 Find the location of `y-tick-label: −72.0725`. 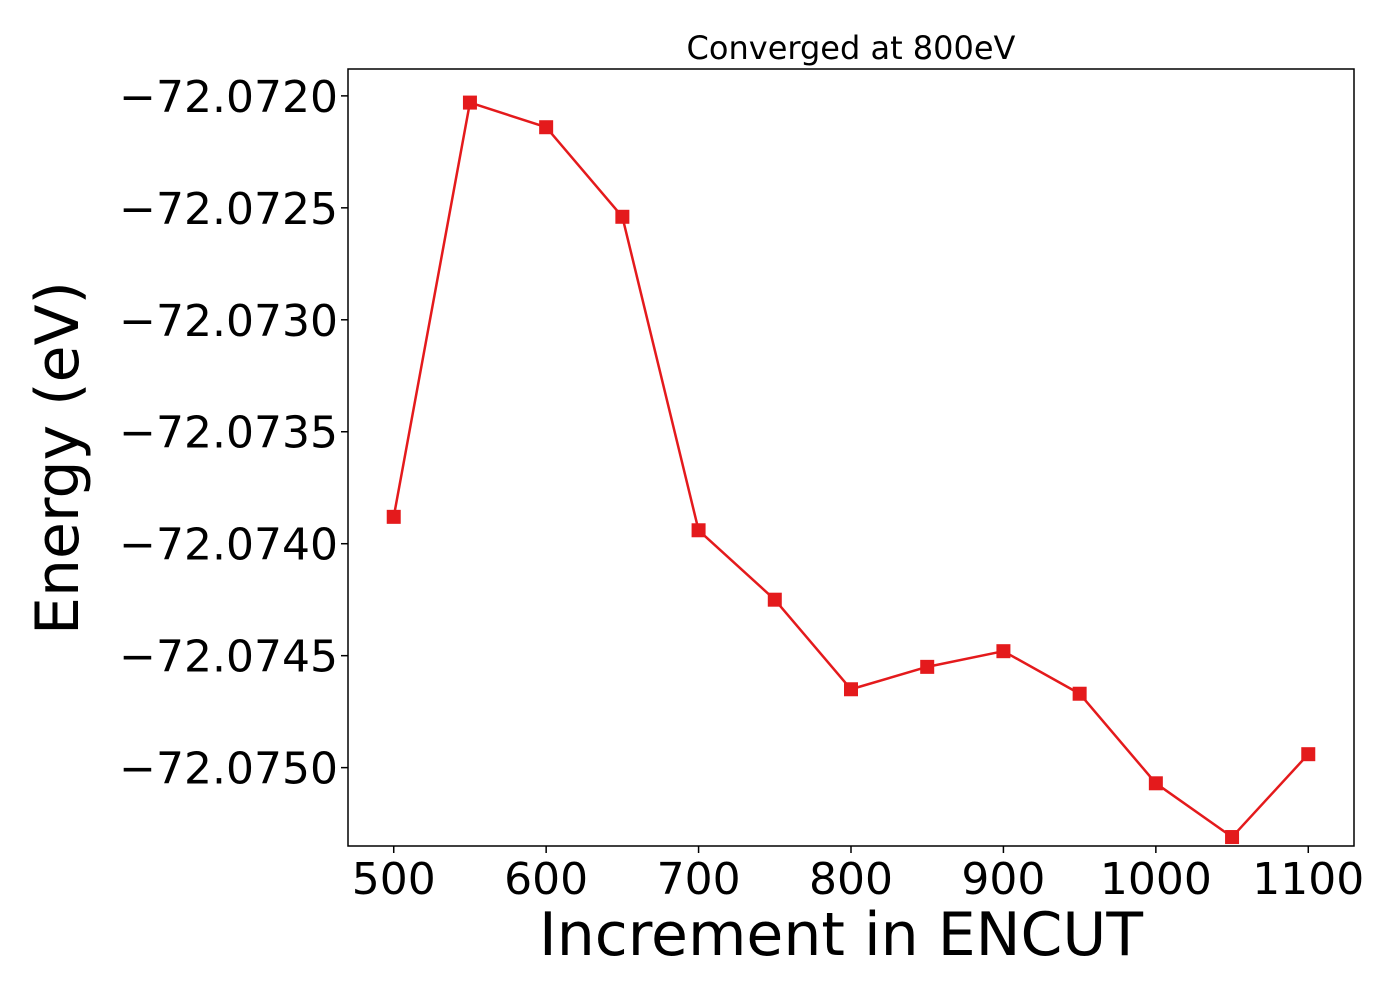

y-tick-label: −72.0725 is located at coordinates (228, 209).